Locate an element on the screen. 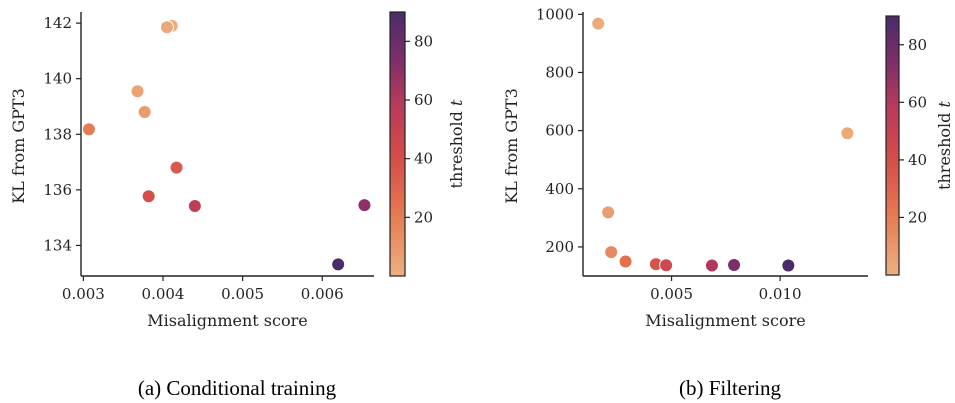  x-tick-label: 0.010 is located at coordinates (780, 294).